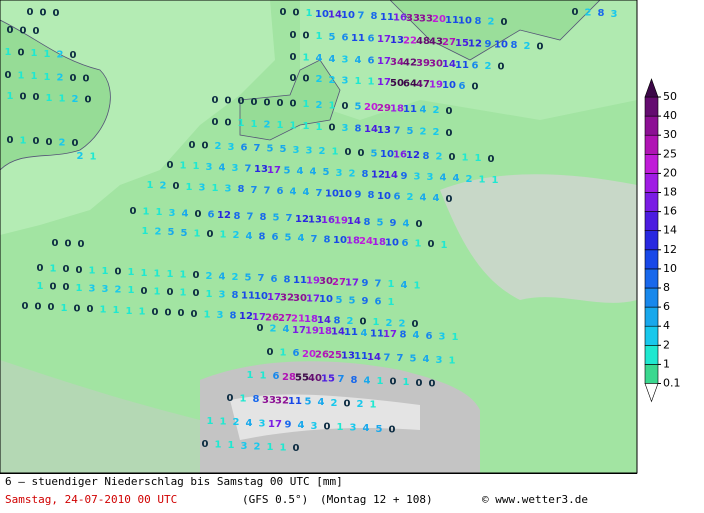 Image resolution: width=704 pixels, height=513 pixels. Describe the element at coordinates (670, 172) in the screenshot. I see `legend-label: 20` at that location.